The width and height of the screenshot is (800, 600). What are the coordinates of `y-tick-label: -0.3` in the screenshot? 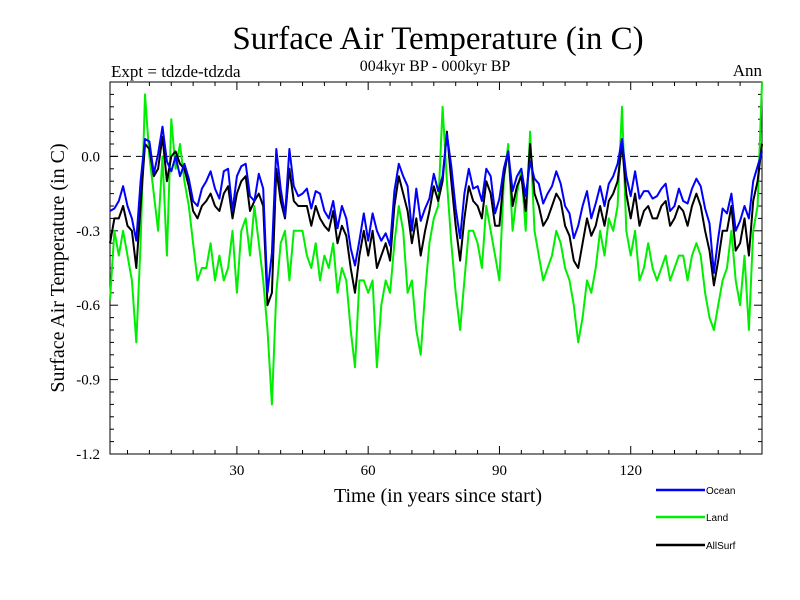 It's located at (88, 232).